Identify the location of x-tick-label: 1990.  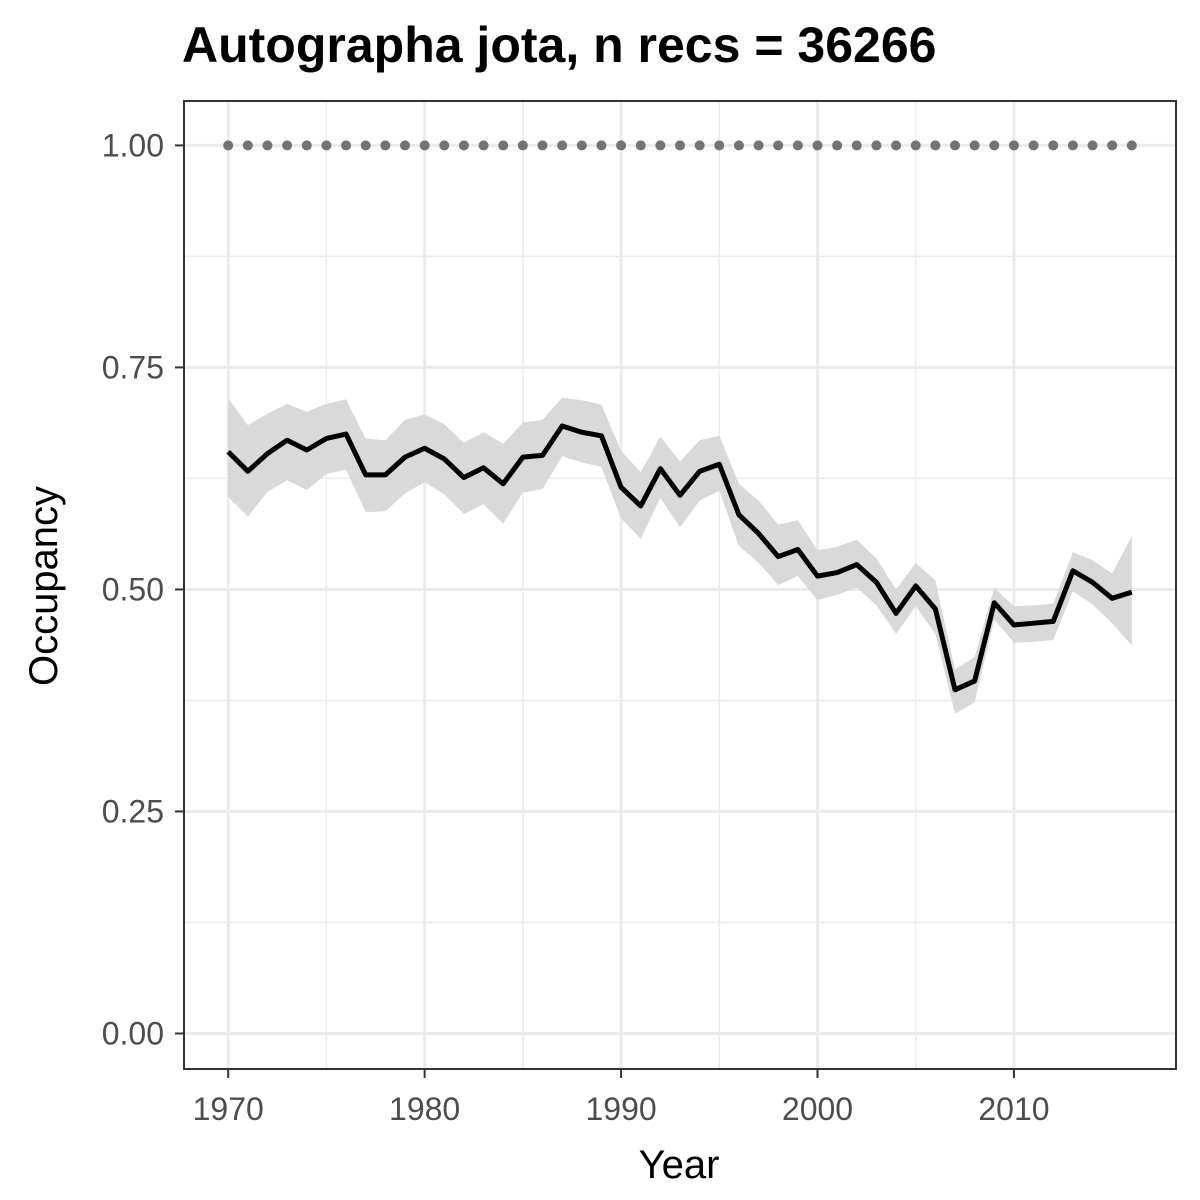
(620, 1109).